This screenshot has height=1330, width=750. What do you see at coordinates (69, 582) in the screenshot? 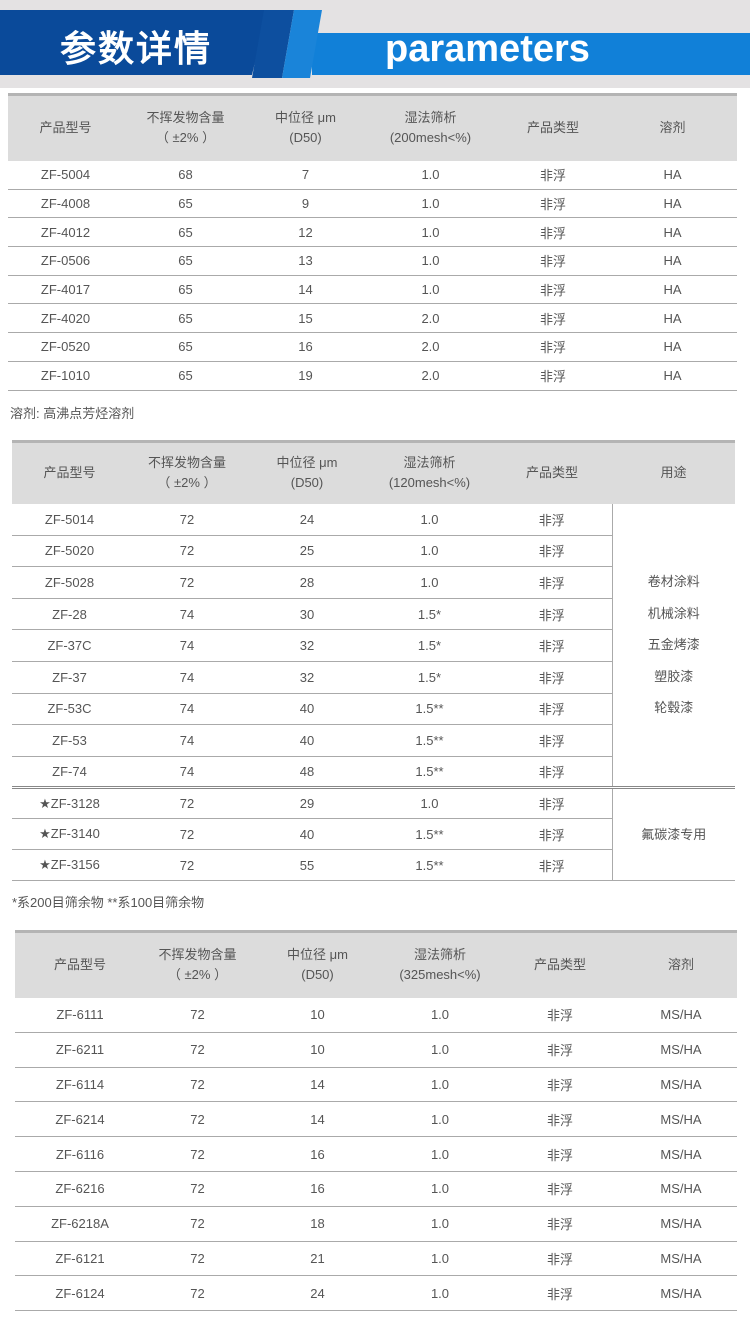
I see `cell-model: ZF-5028` at bounding box center [69, 582].